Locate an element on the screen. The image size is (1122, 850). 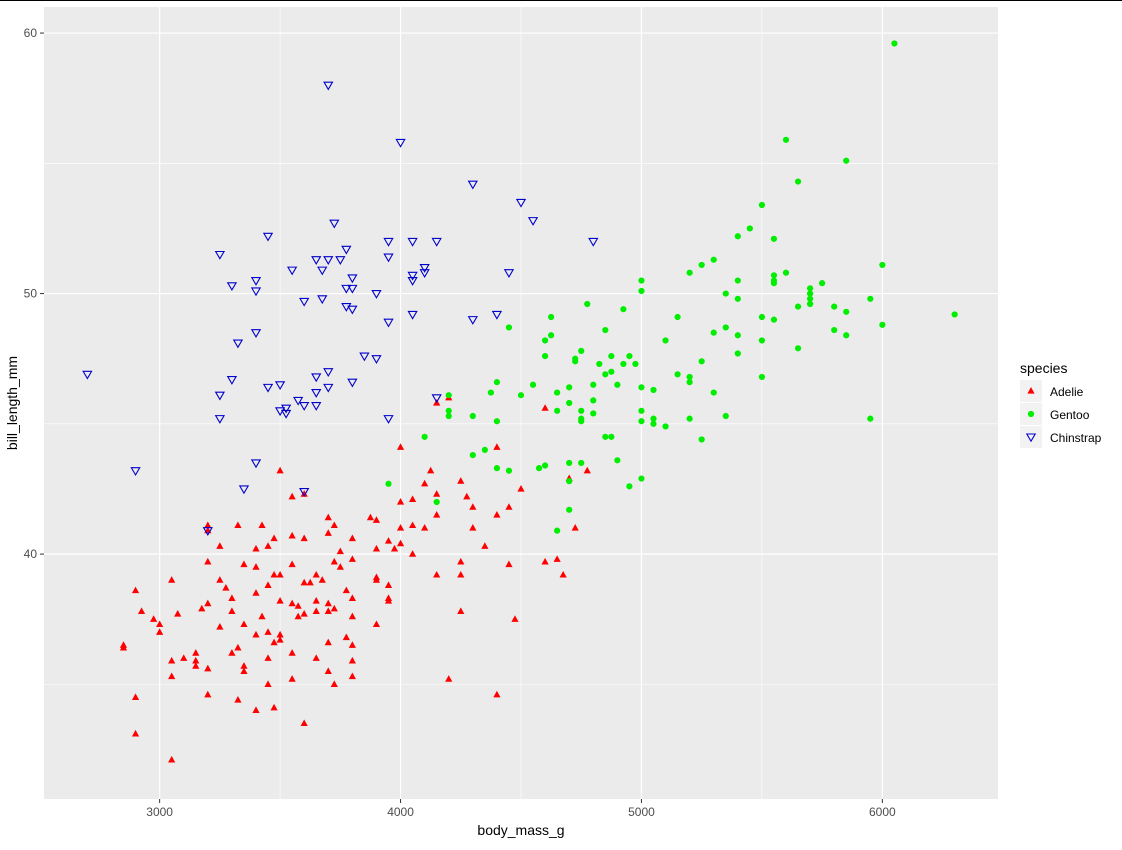
legend-label-gentoo: Gentoo is located at coordinates (1070, 415).